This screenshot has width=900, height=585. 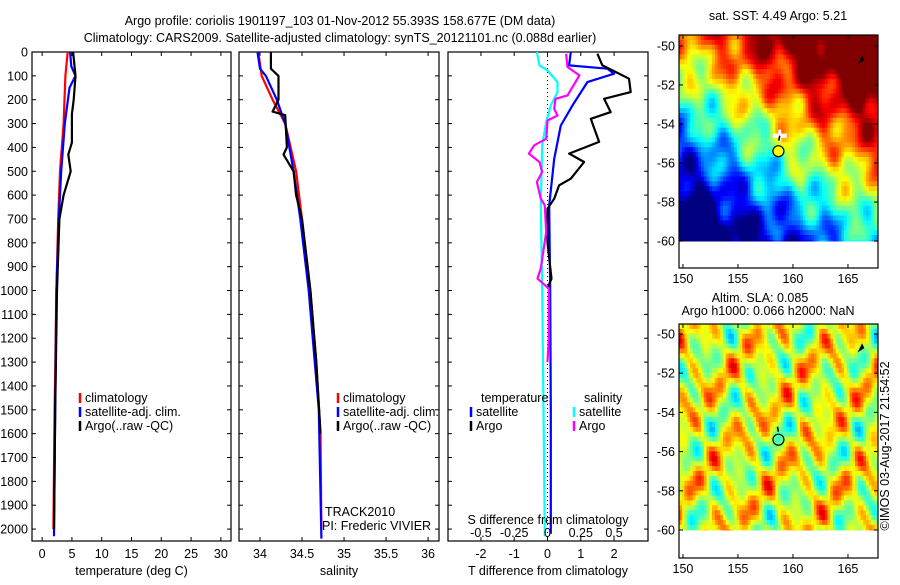 What do you see at coordinates (42, 554) in the screenshot?
I see `x-tick-label: 0` at bounding box center [42, 554].